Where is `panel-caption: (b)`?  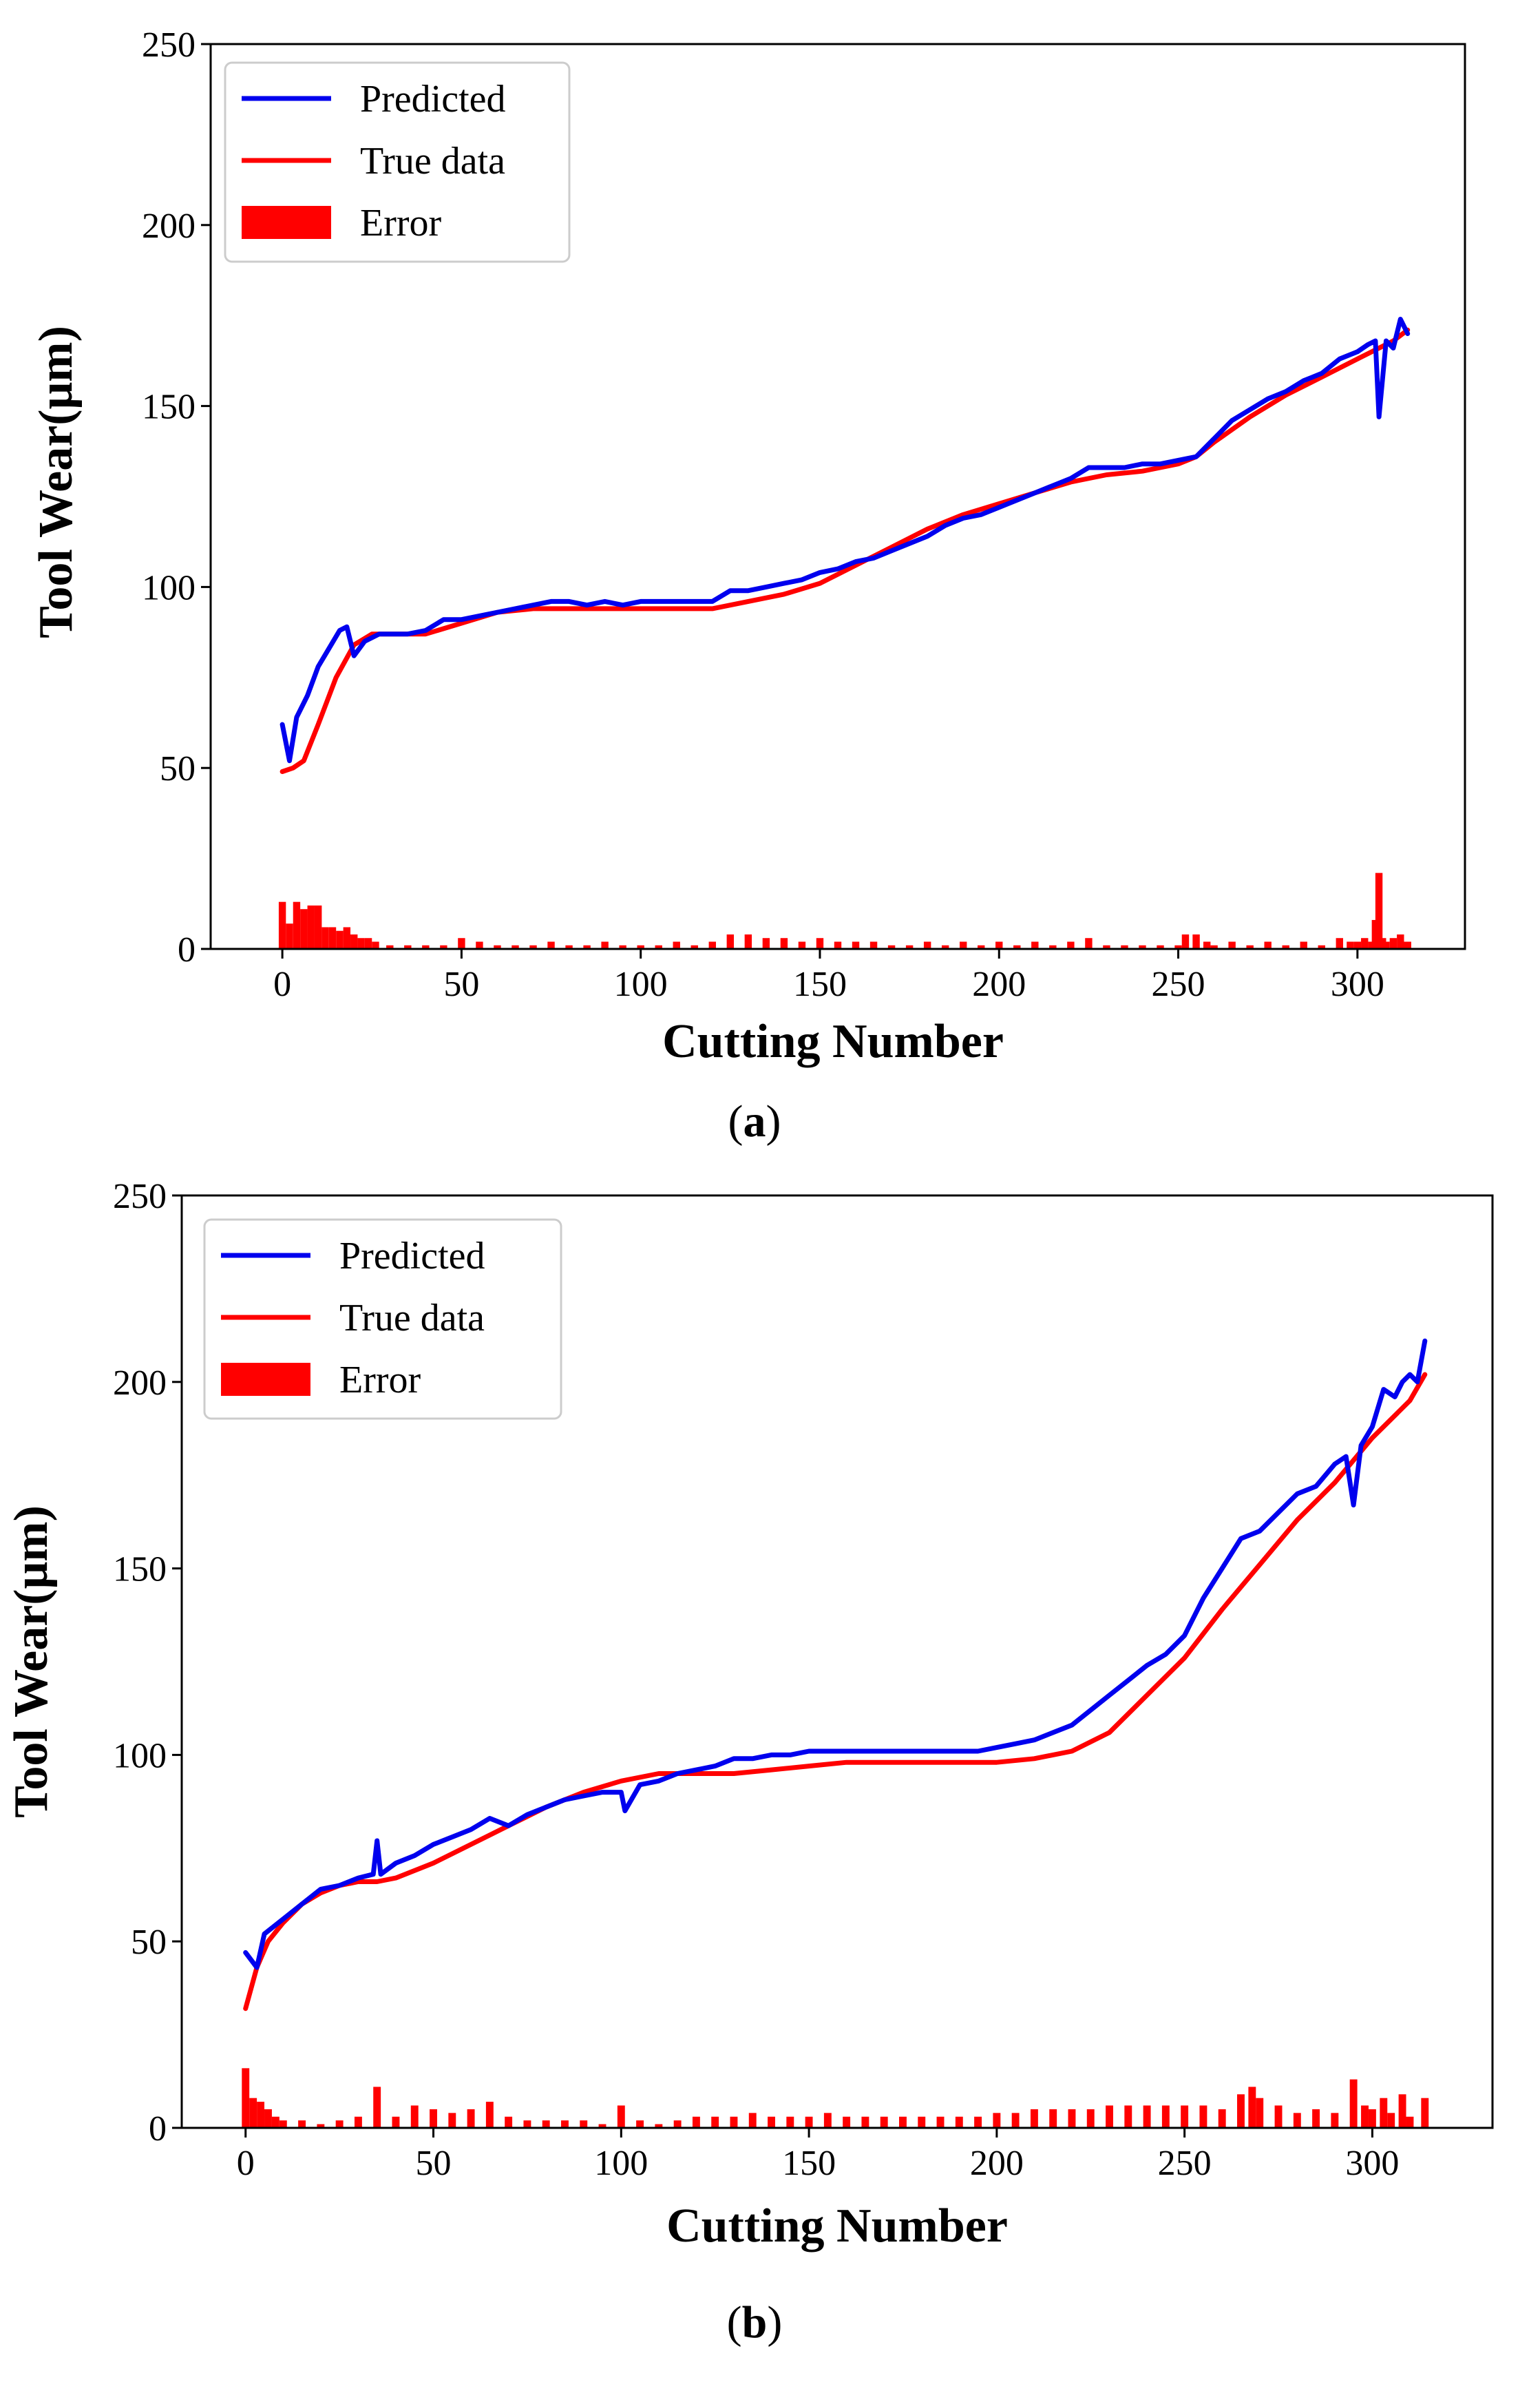
panel-caption: (b) is located at coordinates (755, 2322).